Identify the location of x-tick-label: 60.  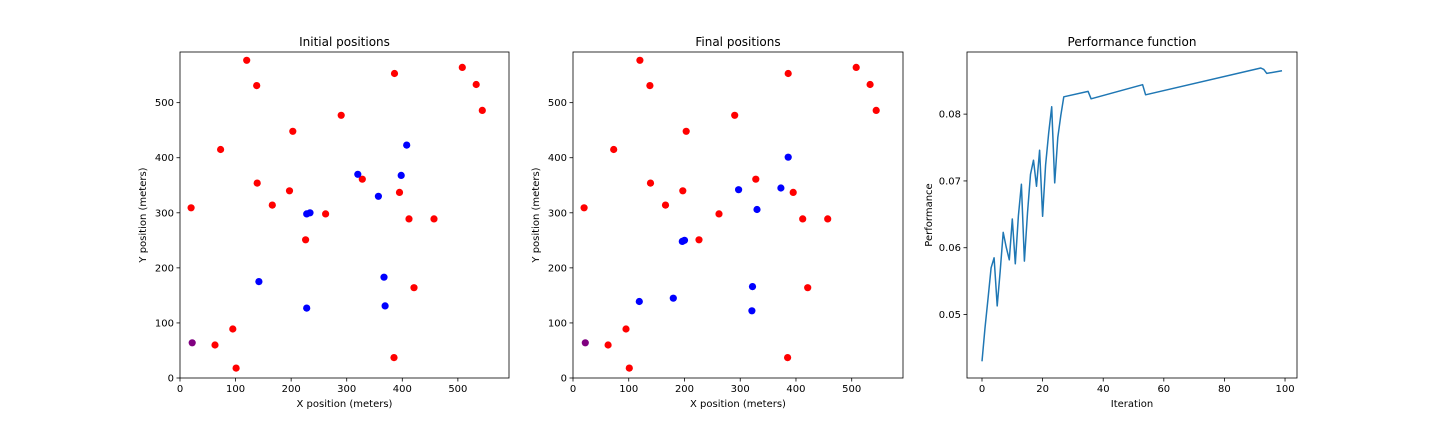
(1163, 389).